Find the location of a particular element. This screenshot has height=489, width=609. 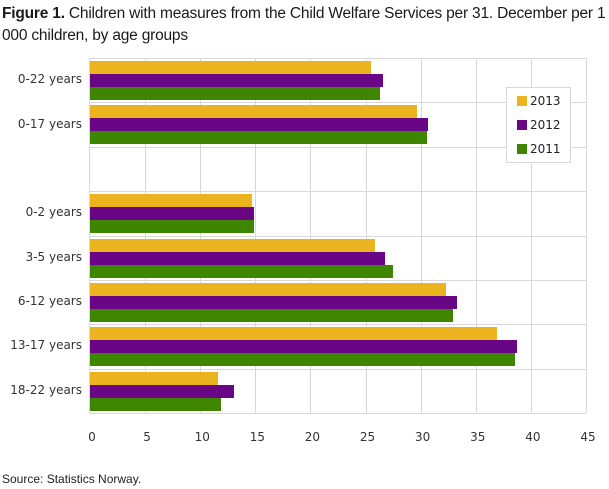

y-axis-label: 3-5 years is located at coordinates (53, 256).